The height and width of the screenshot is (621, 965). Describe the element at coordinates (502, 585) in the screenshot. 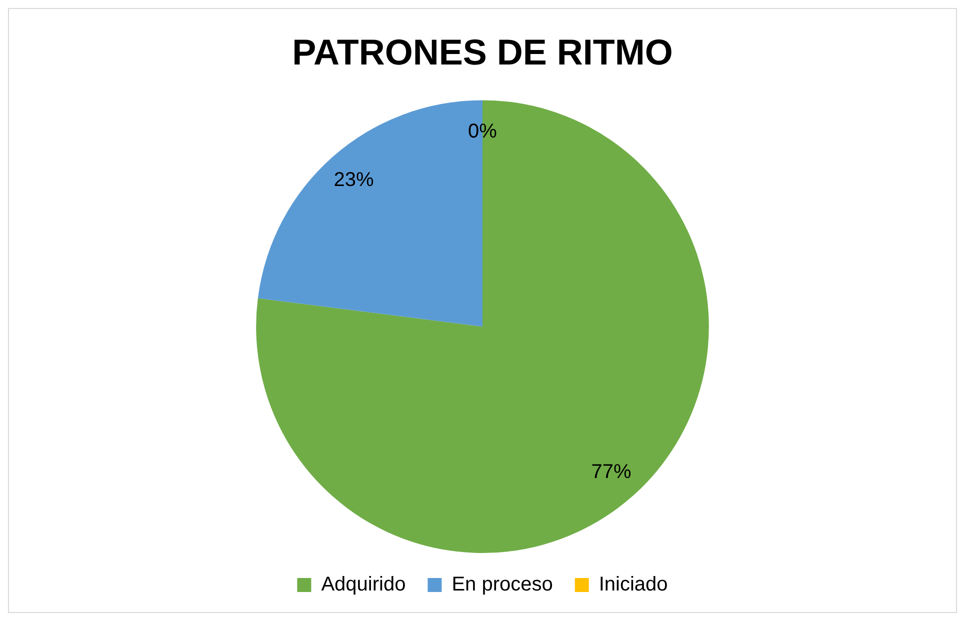

I see `legend-label: En proceso` at that location.